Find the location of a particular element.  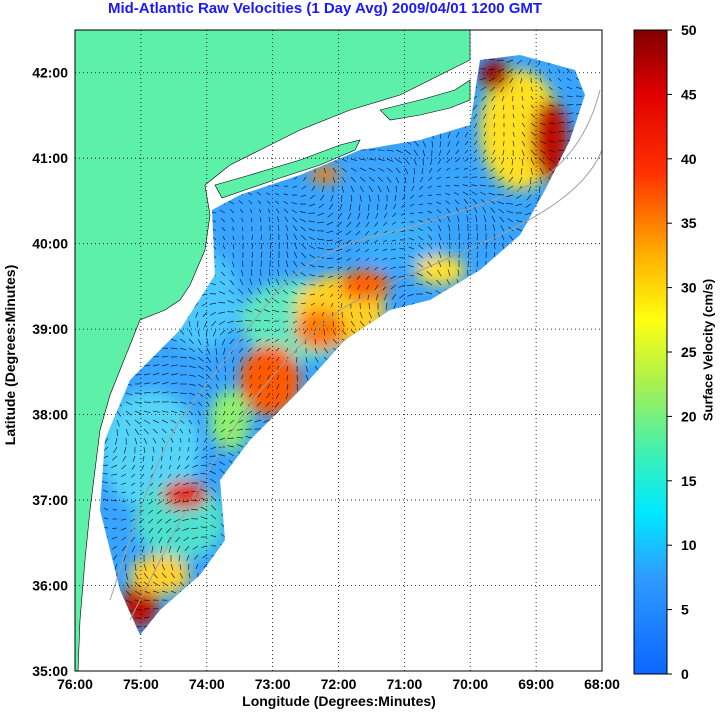

land-cape-cod is located at coordinates (425, 100).